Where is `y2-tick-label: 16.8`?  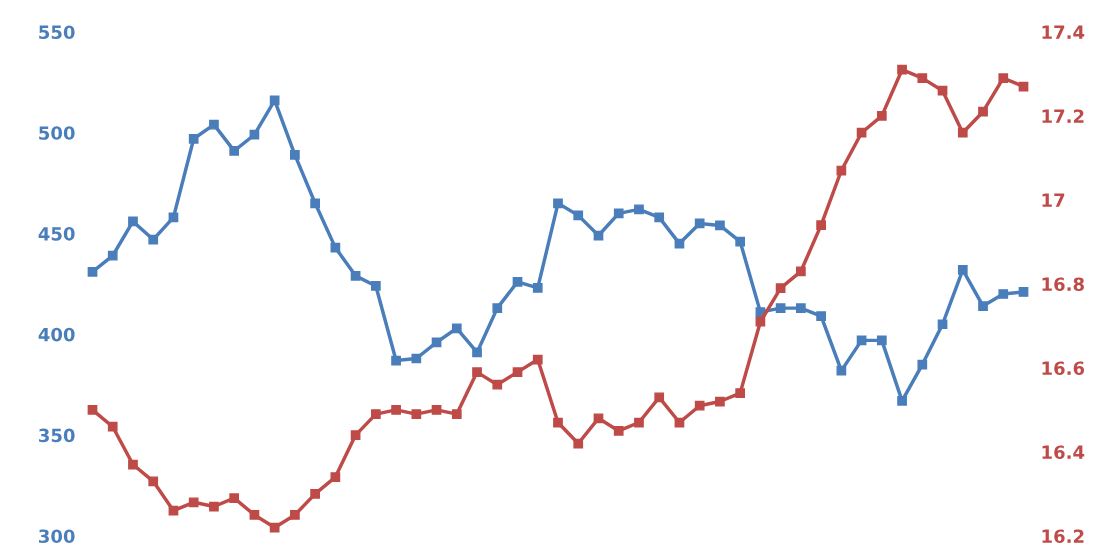 y2-tick-label: 16.8 is located at coordinates (1063, 284).